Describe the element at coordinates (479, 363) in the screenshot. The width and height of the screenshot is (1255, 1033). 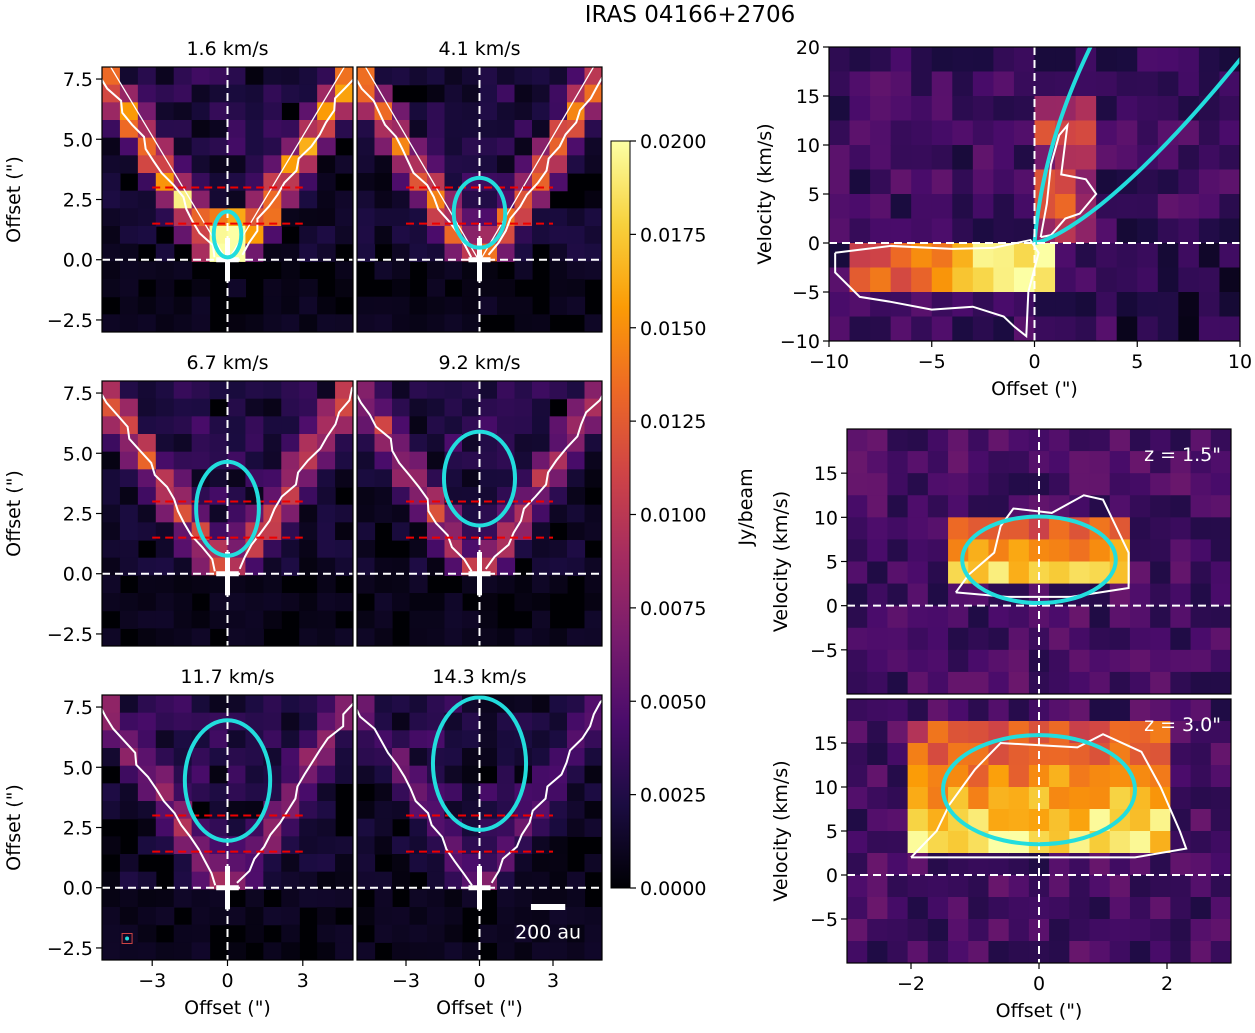
I see `panel-title: 9.2 km/s` at that location.